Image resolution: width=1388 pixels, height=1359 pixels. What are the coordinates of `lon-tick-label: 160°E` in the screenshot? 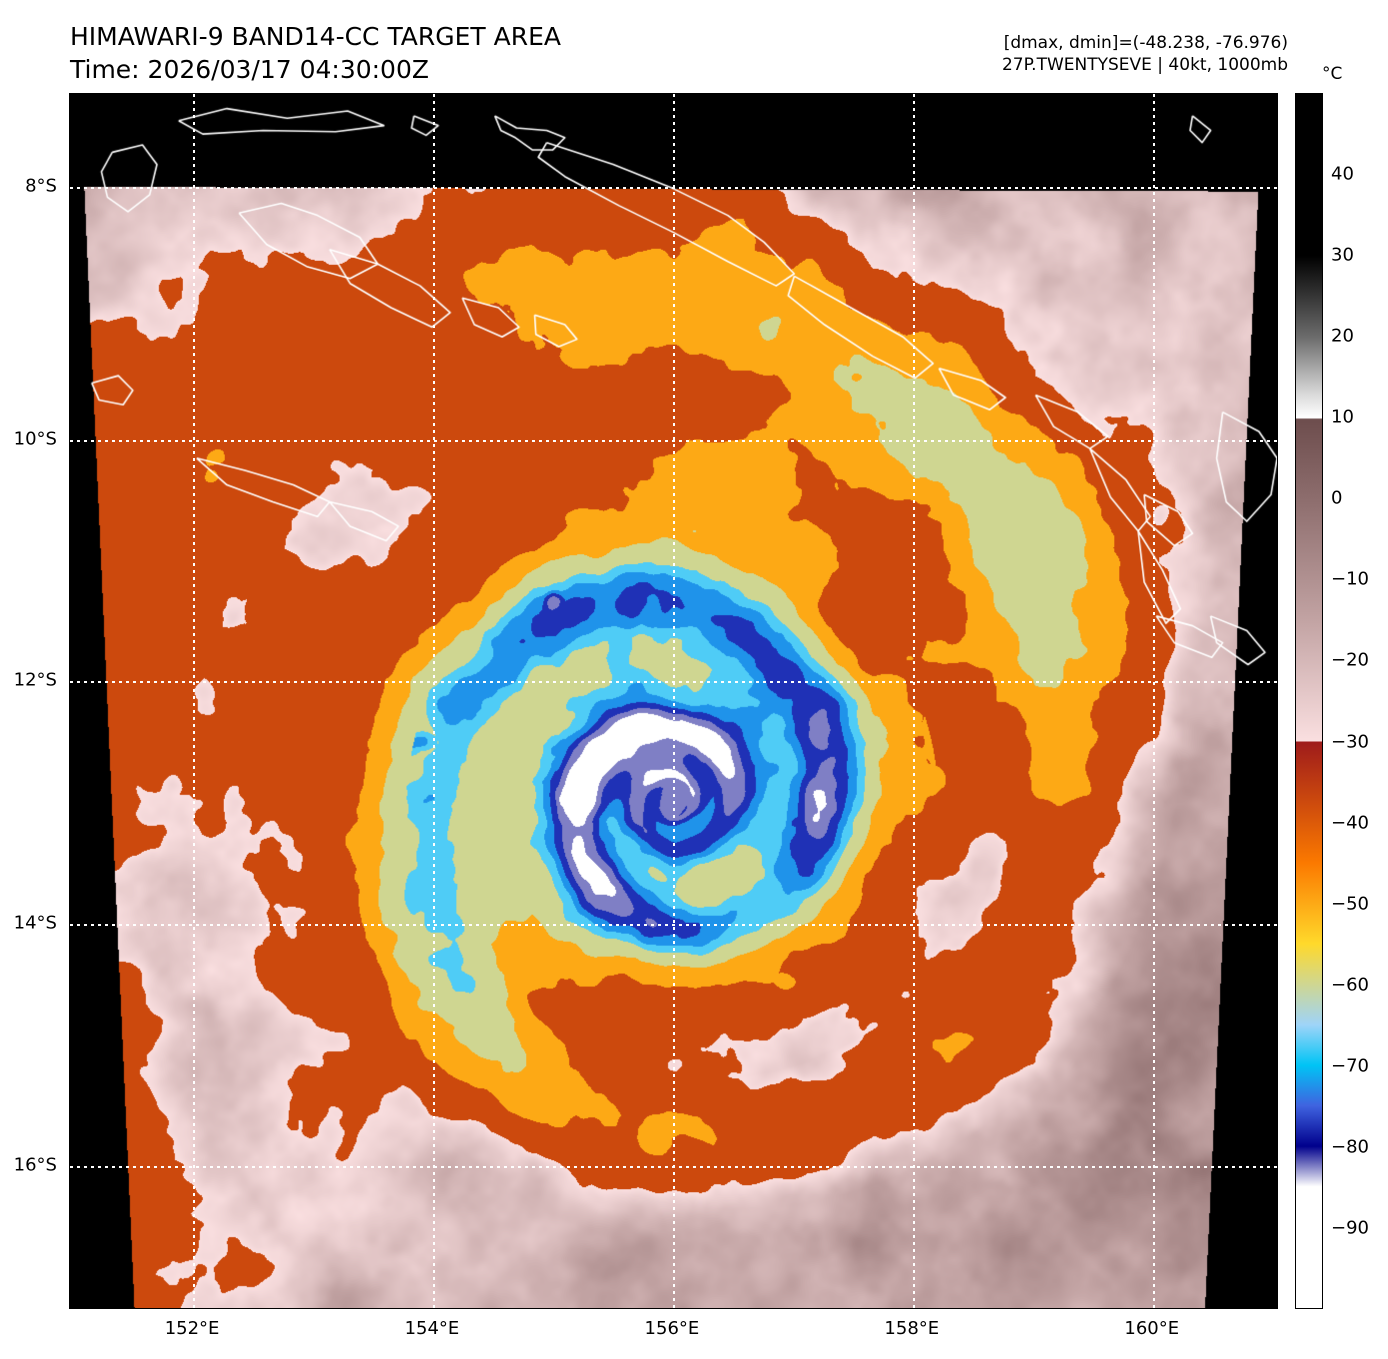 It's located at (1152, 1328).